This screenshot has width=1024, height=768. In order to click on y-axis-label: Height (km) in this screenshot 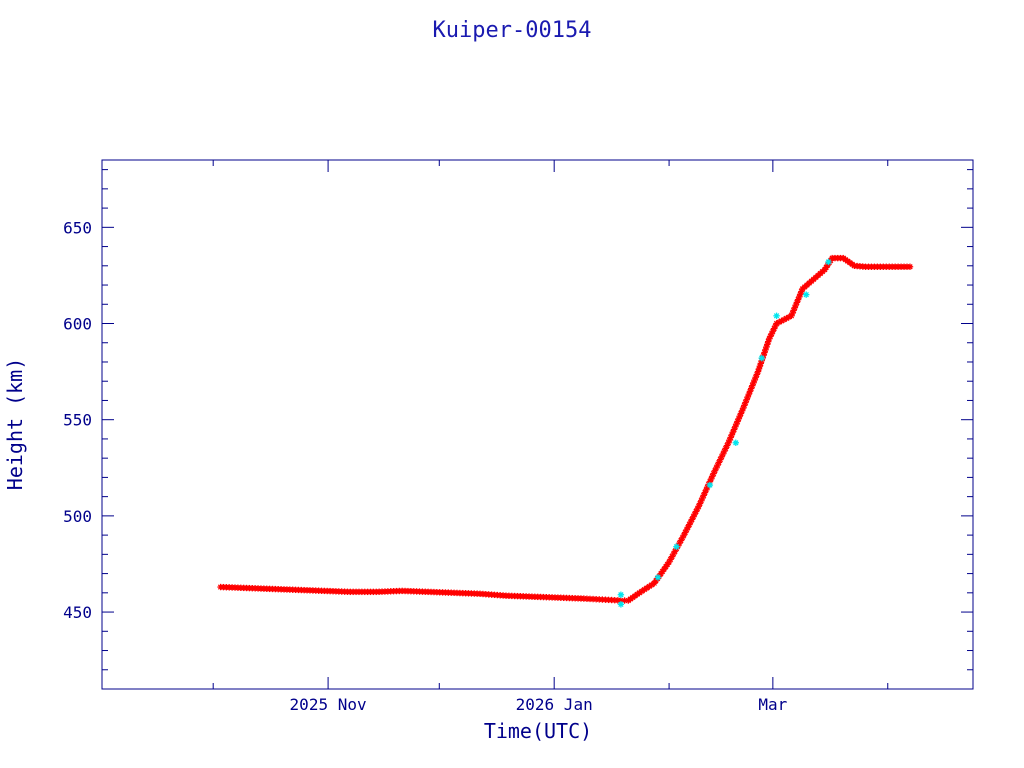, I will do `click(15, 424)`.